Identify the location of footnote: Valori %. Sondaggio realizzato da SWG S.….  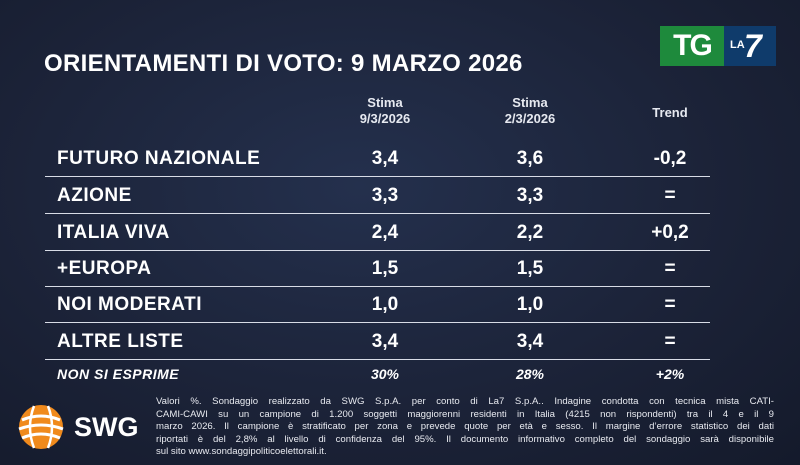
(465, 427).